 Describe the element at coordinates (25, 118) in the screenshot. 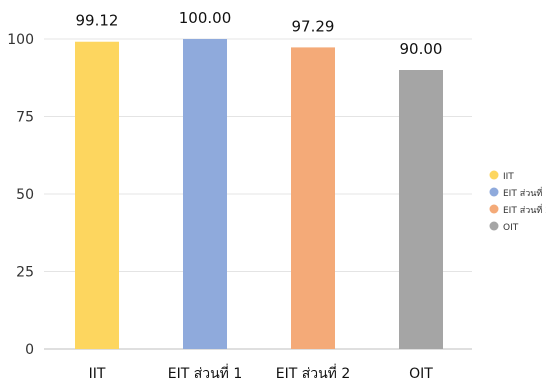

I see `y-tick-label: 75` at that location.